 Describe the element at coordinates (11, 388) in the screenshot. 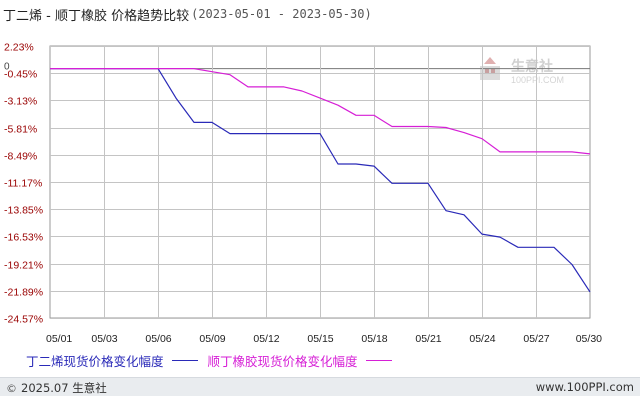

I see `copyright-icon: ©` at that location.